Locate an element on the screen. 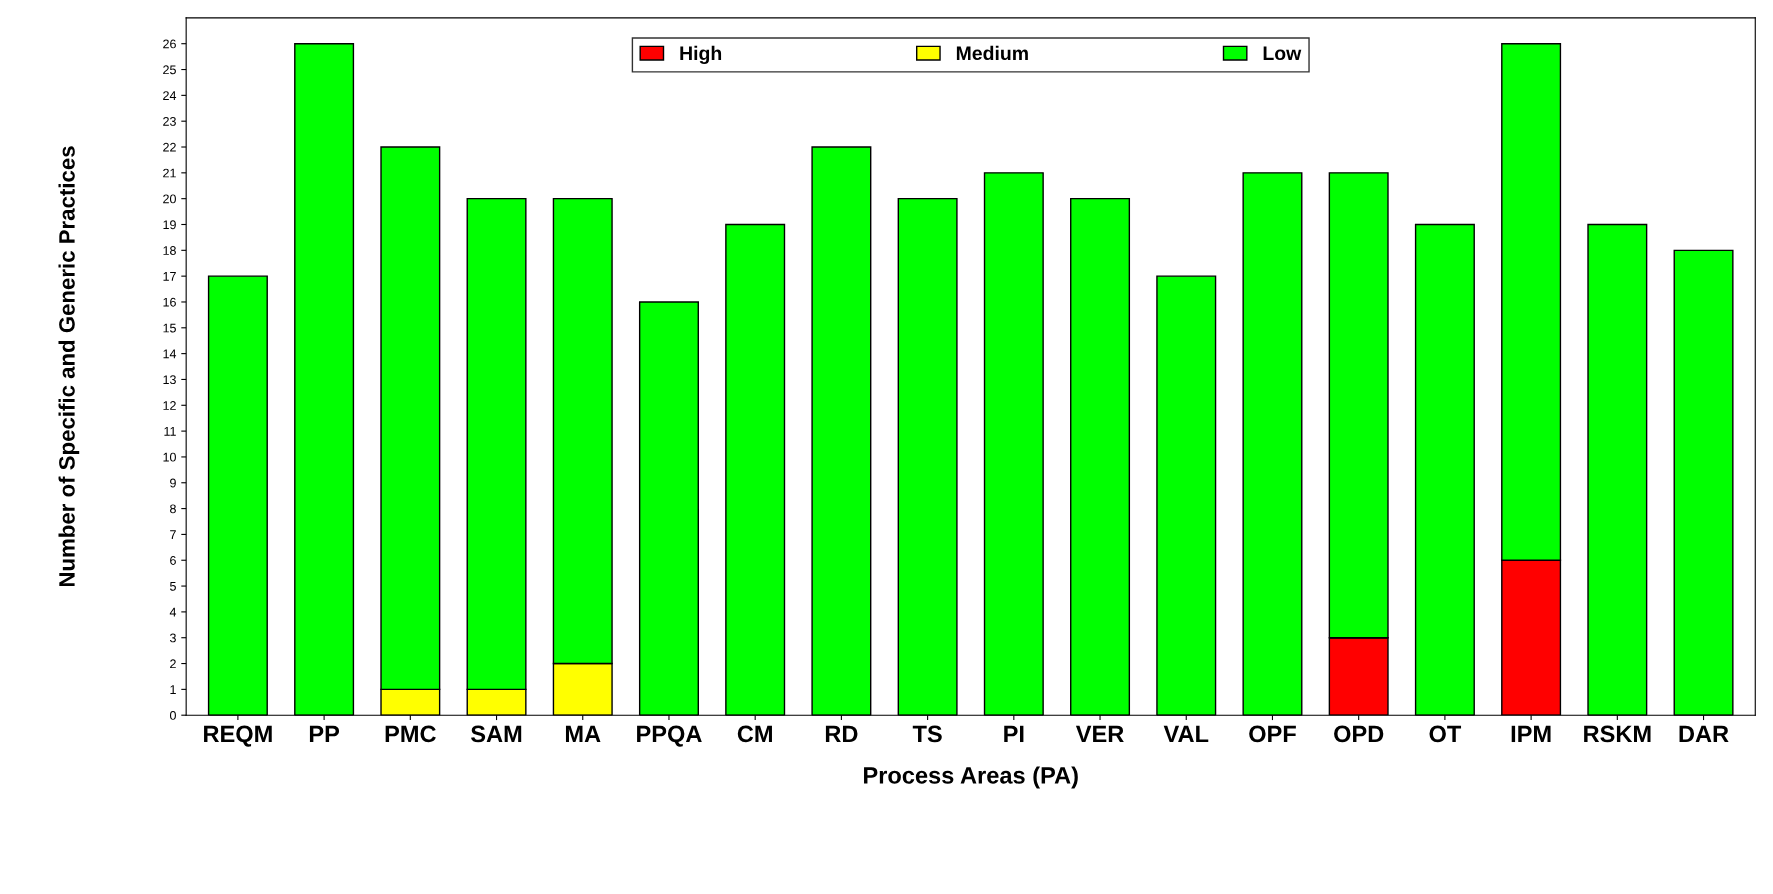 The height and width of the screenshot is (894, 1773). y-tick-label: 8 is located at coordinates (173, 509).